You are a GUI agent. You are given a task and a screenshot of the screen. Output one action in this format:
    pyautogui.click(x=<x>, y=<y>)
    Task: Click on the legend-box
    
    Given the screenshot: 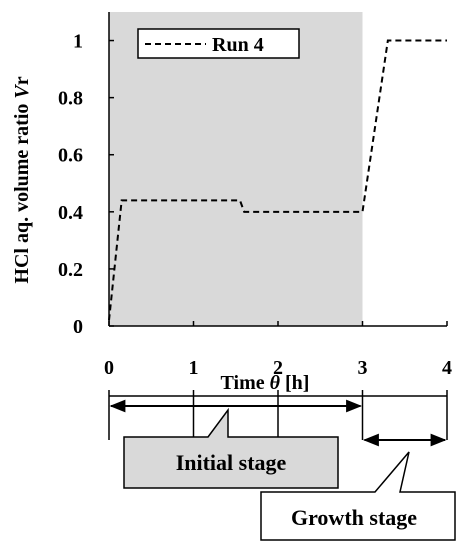 What is the action you would take?
    pyautogui.click(x=218, y=43)
    